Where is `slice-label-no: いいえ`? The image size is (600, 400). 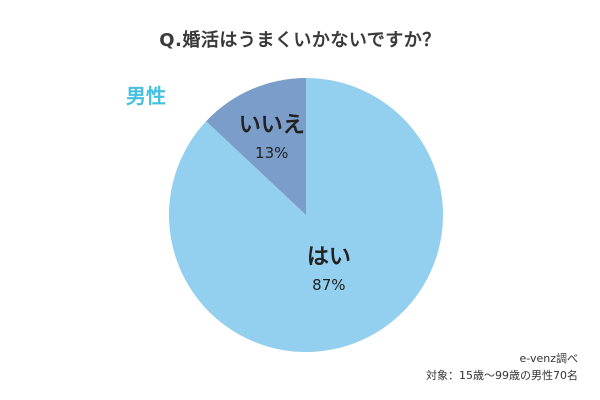 slice-label-no: いいえ is located at coordinates (272, 125).